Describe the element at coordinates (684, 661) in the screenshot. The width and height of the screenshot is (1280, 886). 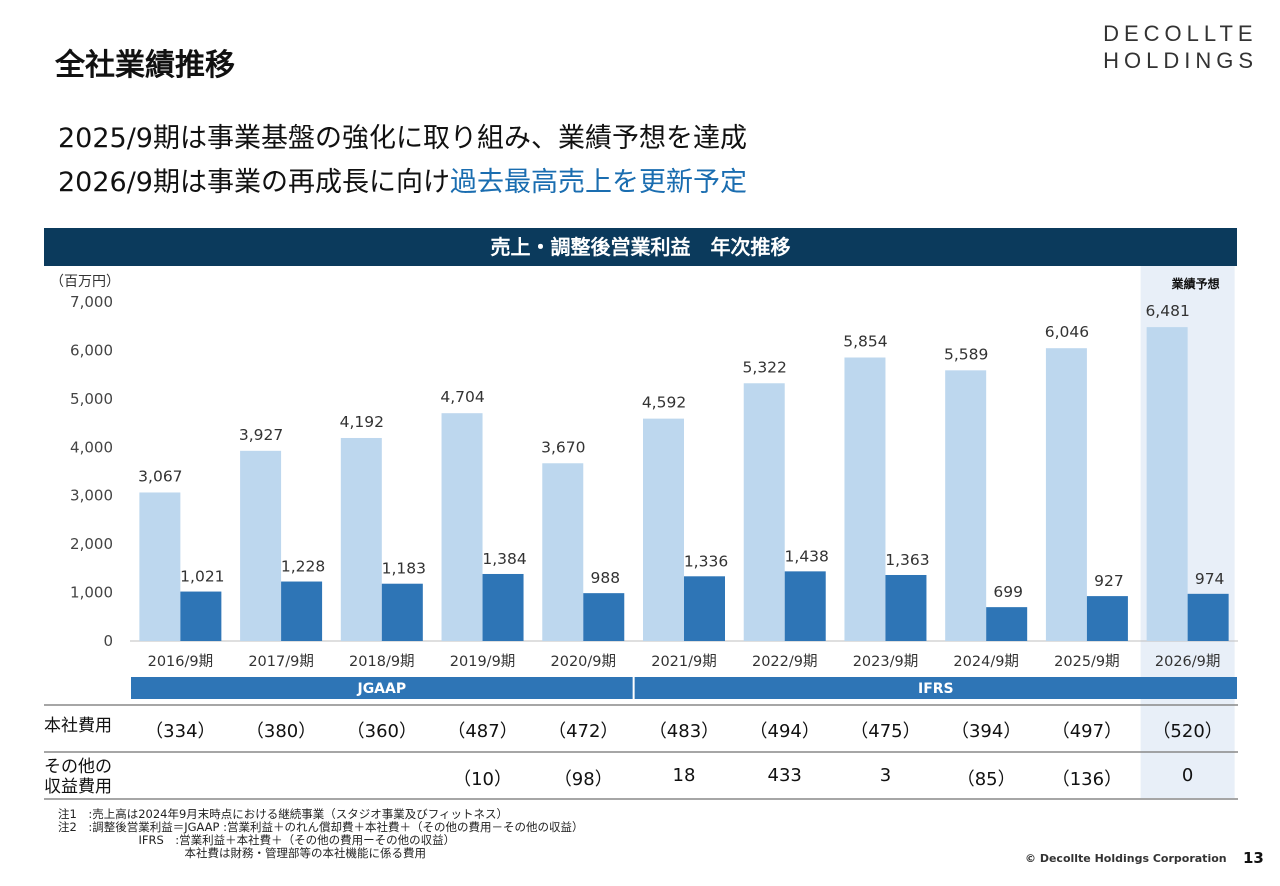
I see `x-tick-label: 2021/9期` at that location.